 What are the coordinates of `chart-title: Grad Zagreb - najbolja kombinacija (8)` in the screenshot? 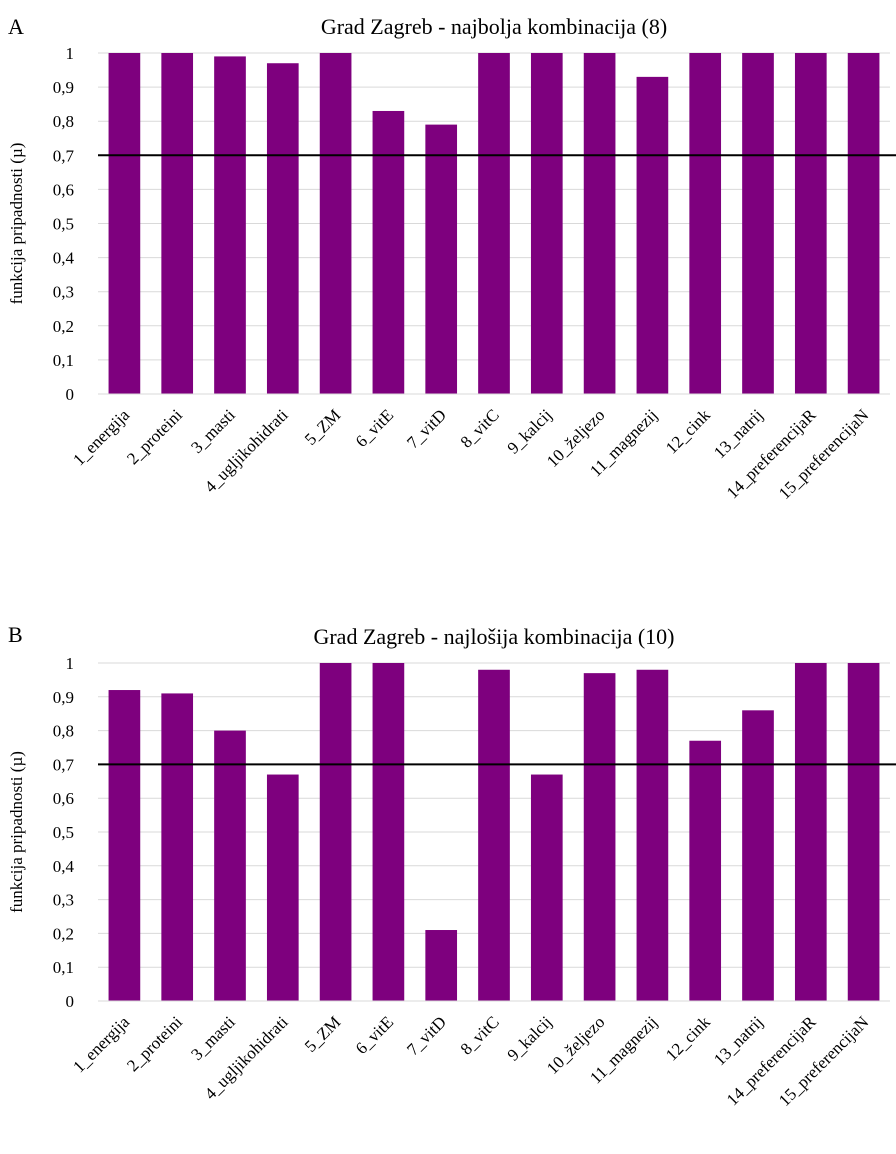 It's located at (494, 26).